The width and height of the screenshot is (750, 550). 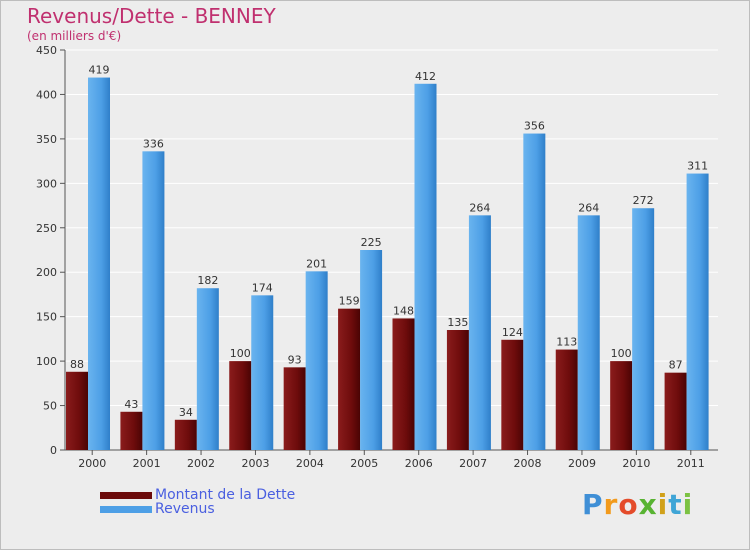 What do you see at coordinates (46, 272) in the screenshot?
I see `y-tick-label: 200` at bounding box center [46, 272].